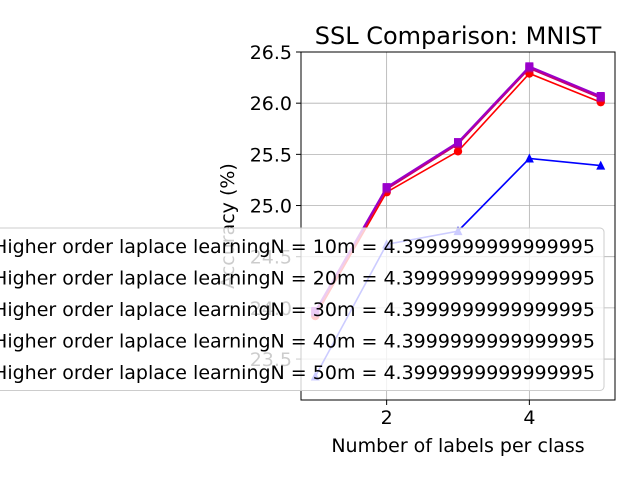 Image resolution: width=640 pixels, height=480 pixels. I want to click on x-tick-label: 2, so click(387, 418).